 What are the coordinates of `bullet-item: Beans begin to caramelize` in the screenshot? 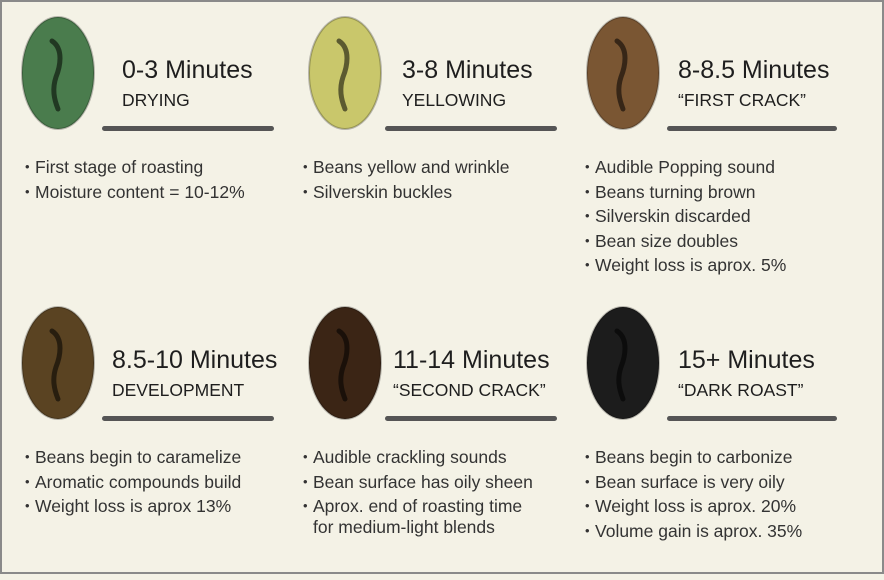 It's located at (133, 457).